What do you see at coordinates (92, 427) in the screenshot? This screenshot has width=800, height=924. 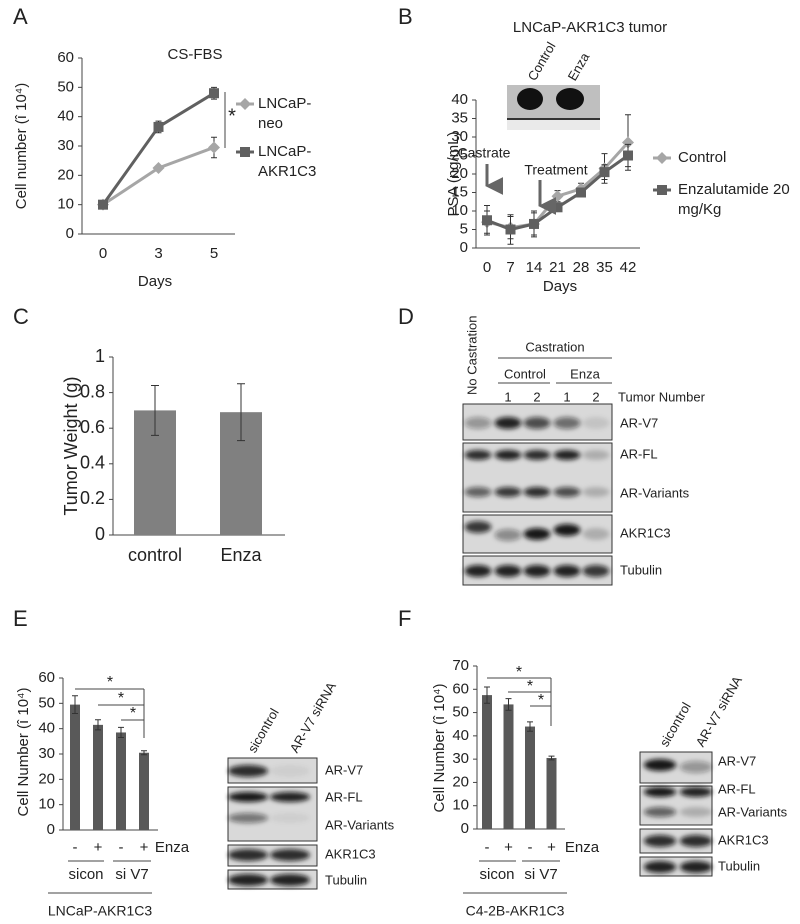 I see `y-tick-label: 0.6` at bounding box center [92, 427].